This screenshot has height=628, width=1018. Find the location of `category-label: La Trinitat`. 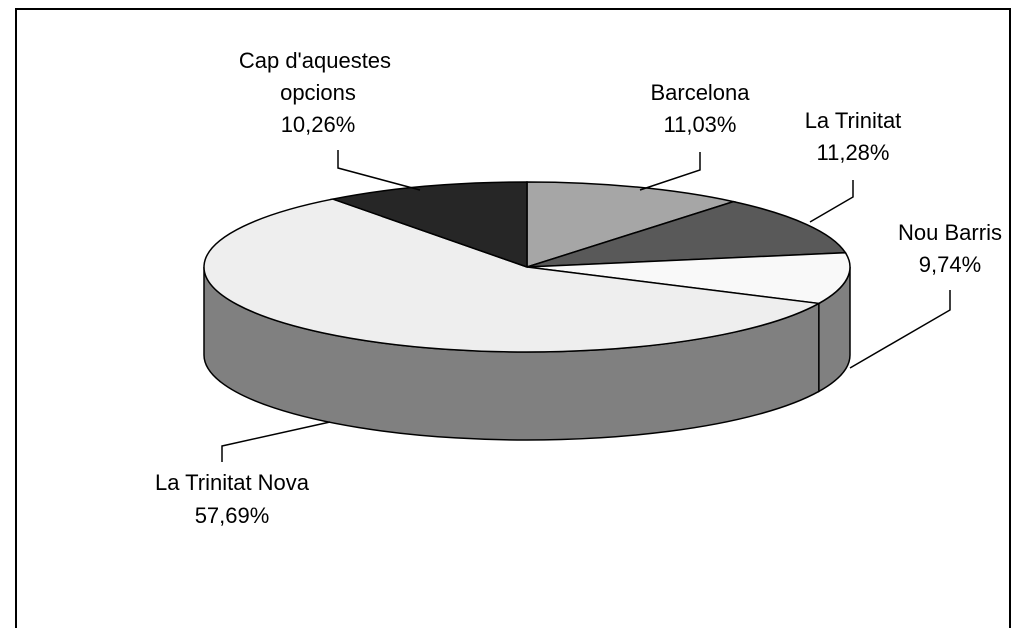

category-label: La Trinitat is located at coordinates (853, 120).